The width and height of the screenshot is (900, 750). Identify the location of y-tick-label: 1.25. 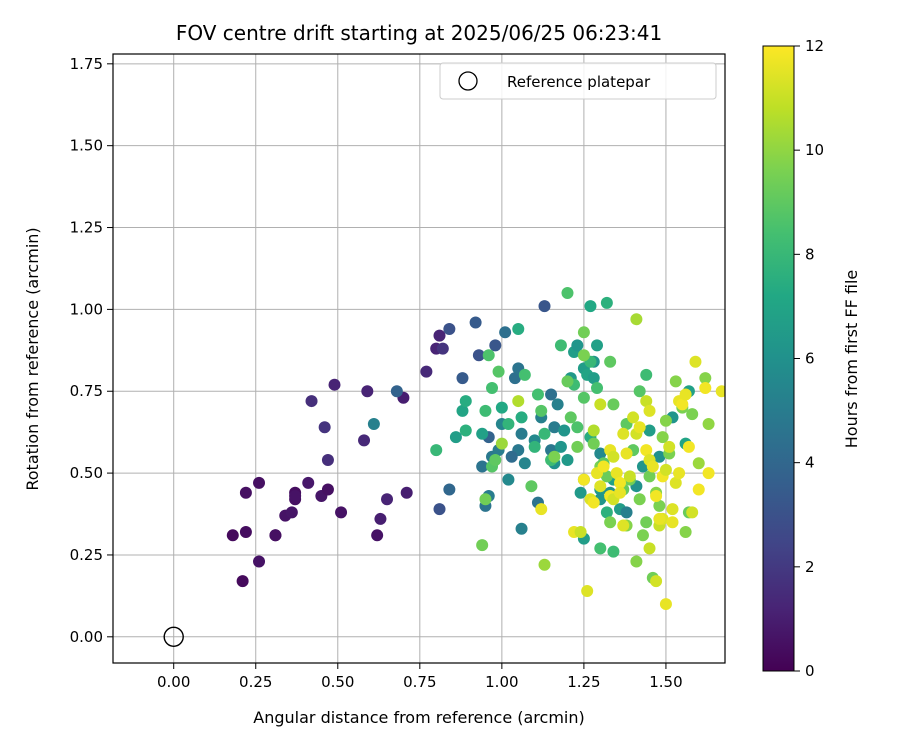
(86, 228).